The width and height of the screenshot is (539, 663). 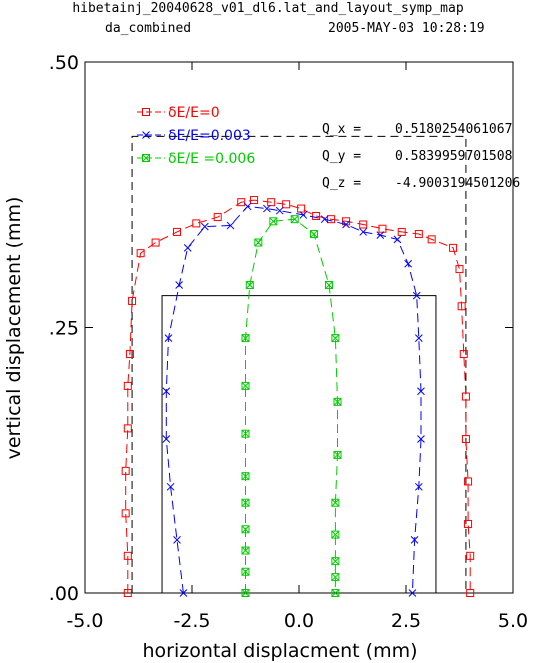 I want to click on chart-header-line2-right: 2005-MAY-03 10:28:19, so click(x=406, y=28).